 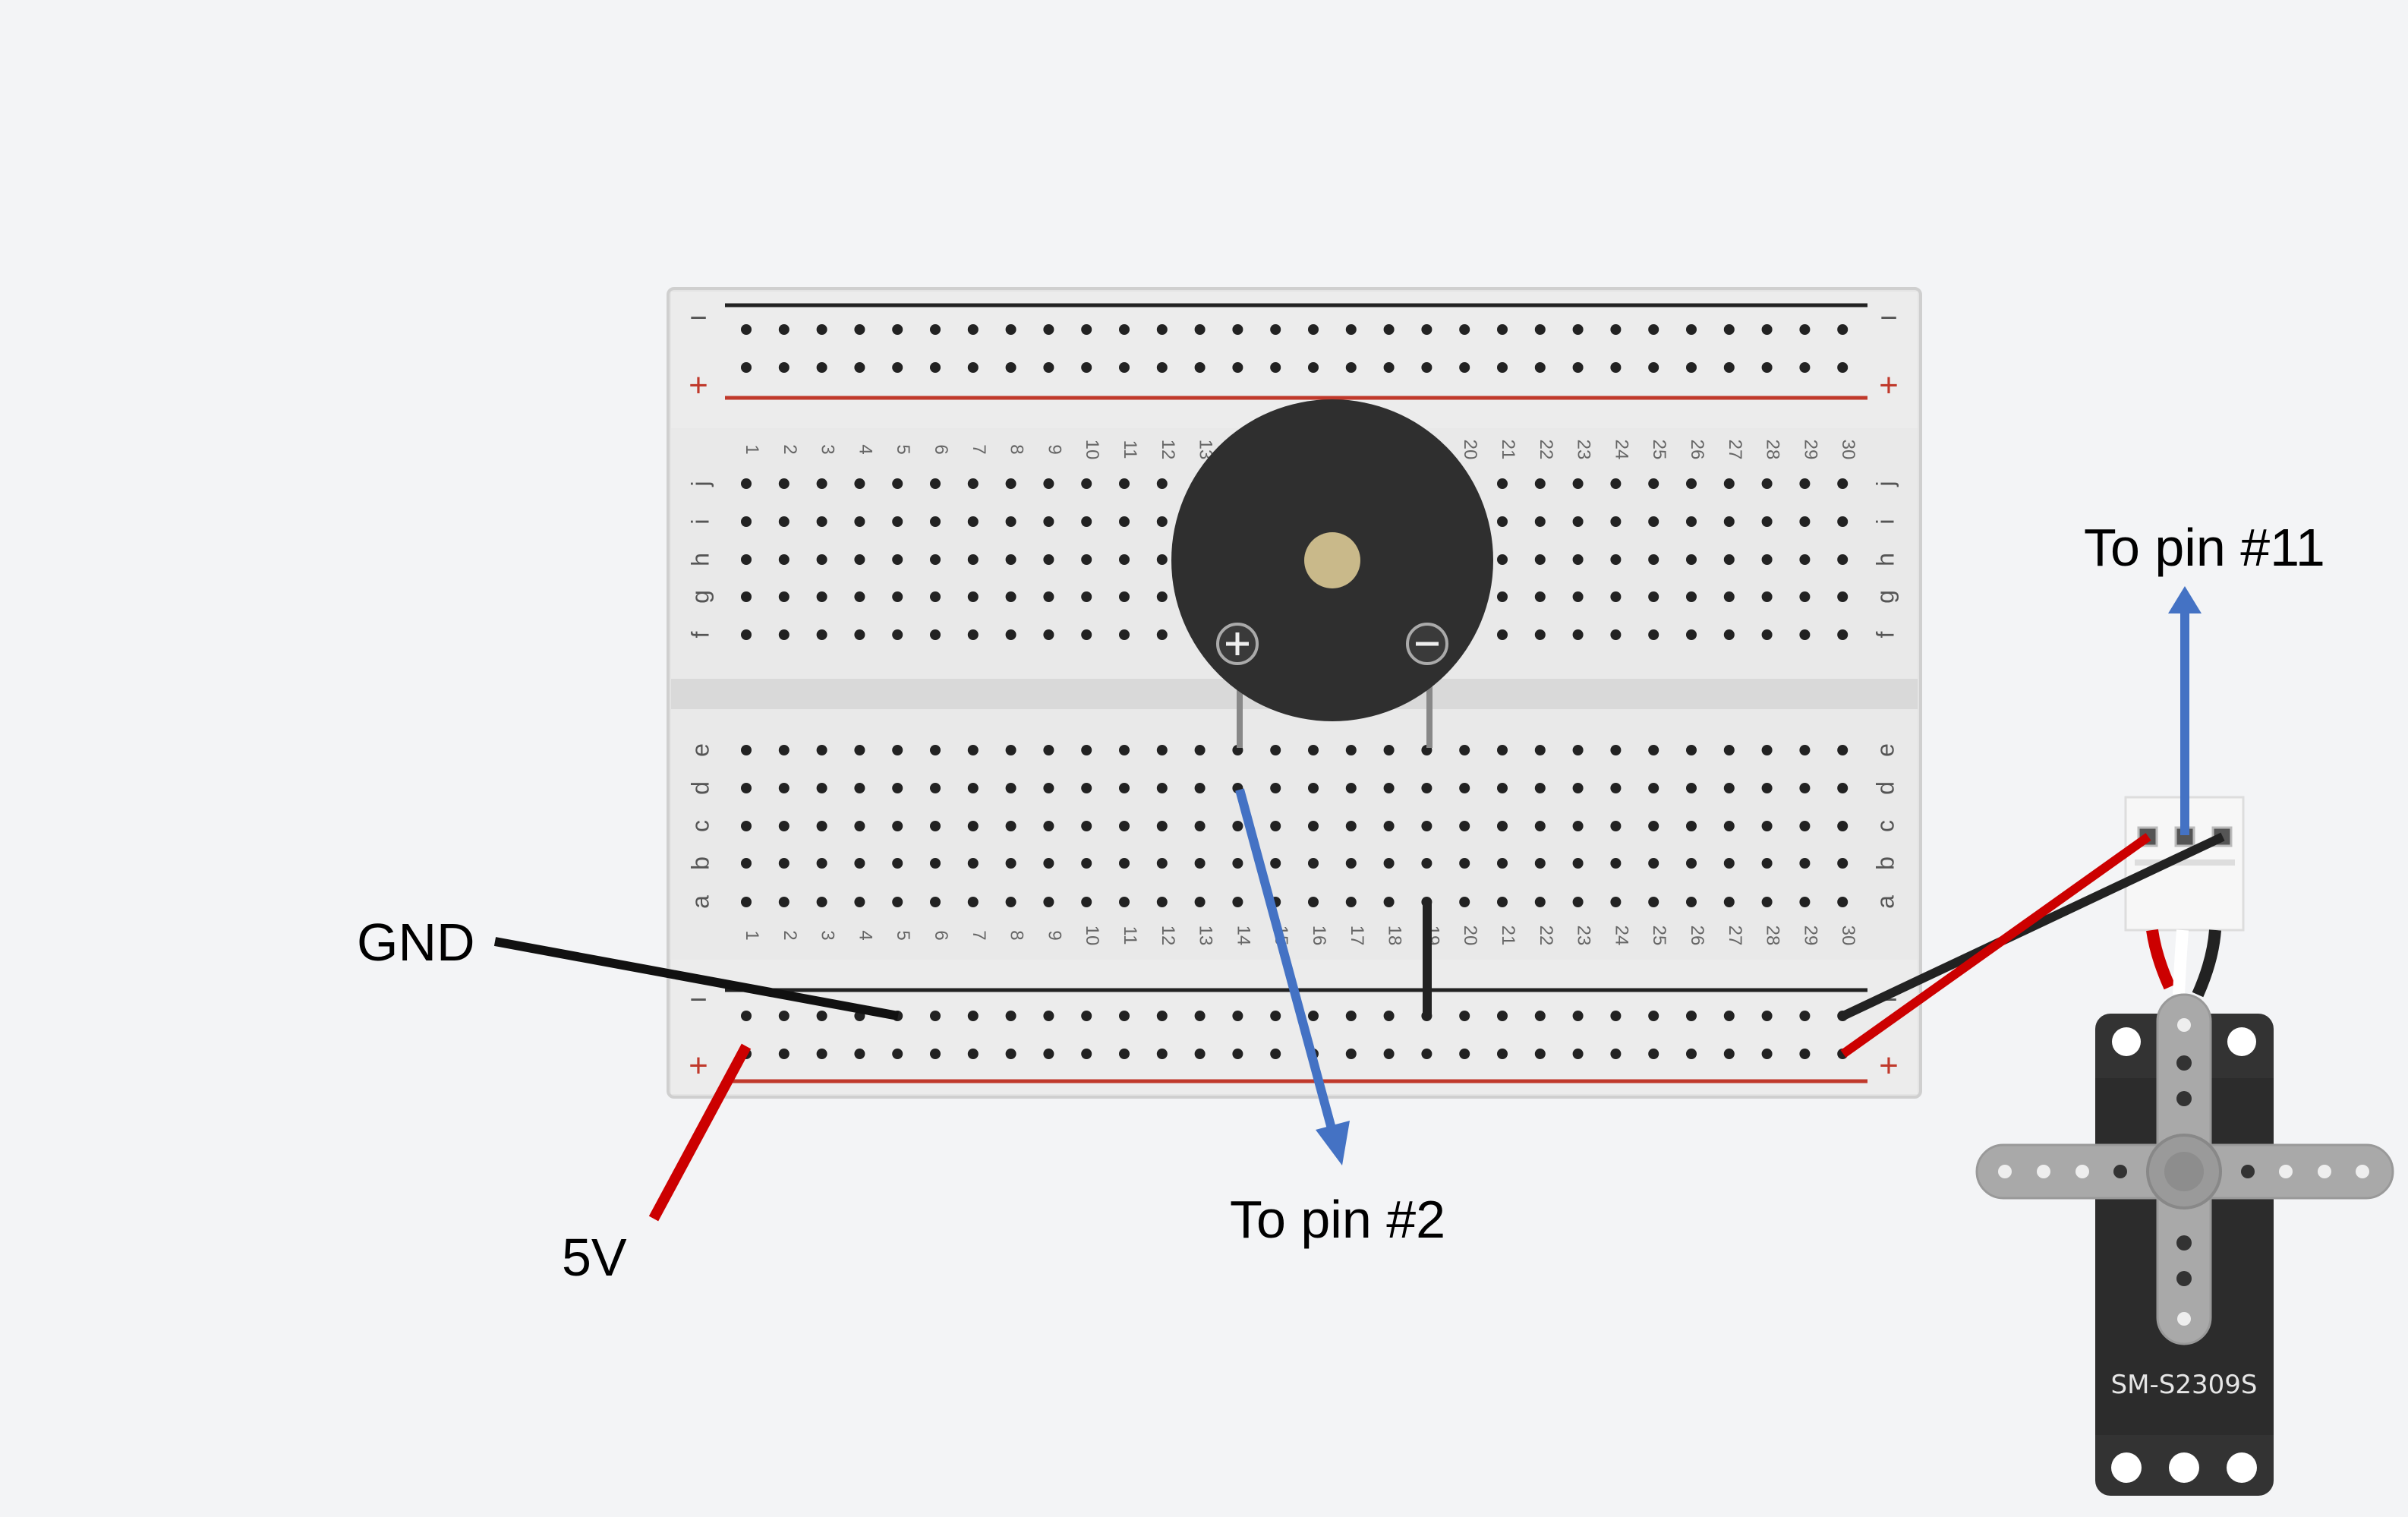 What do you see at coordinates (1584, 936) in the screenshot?
I see `column-number: 23` at bounding box center [1584, 936].